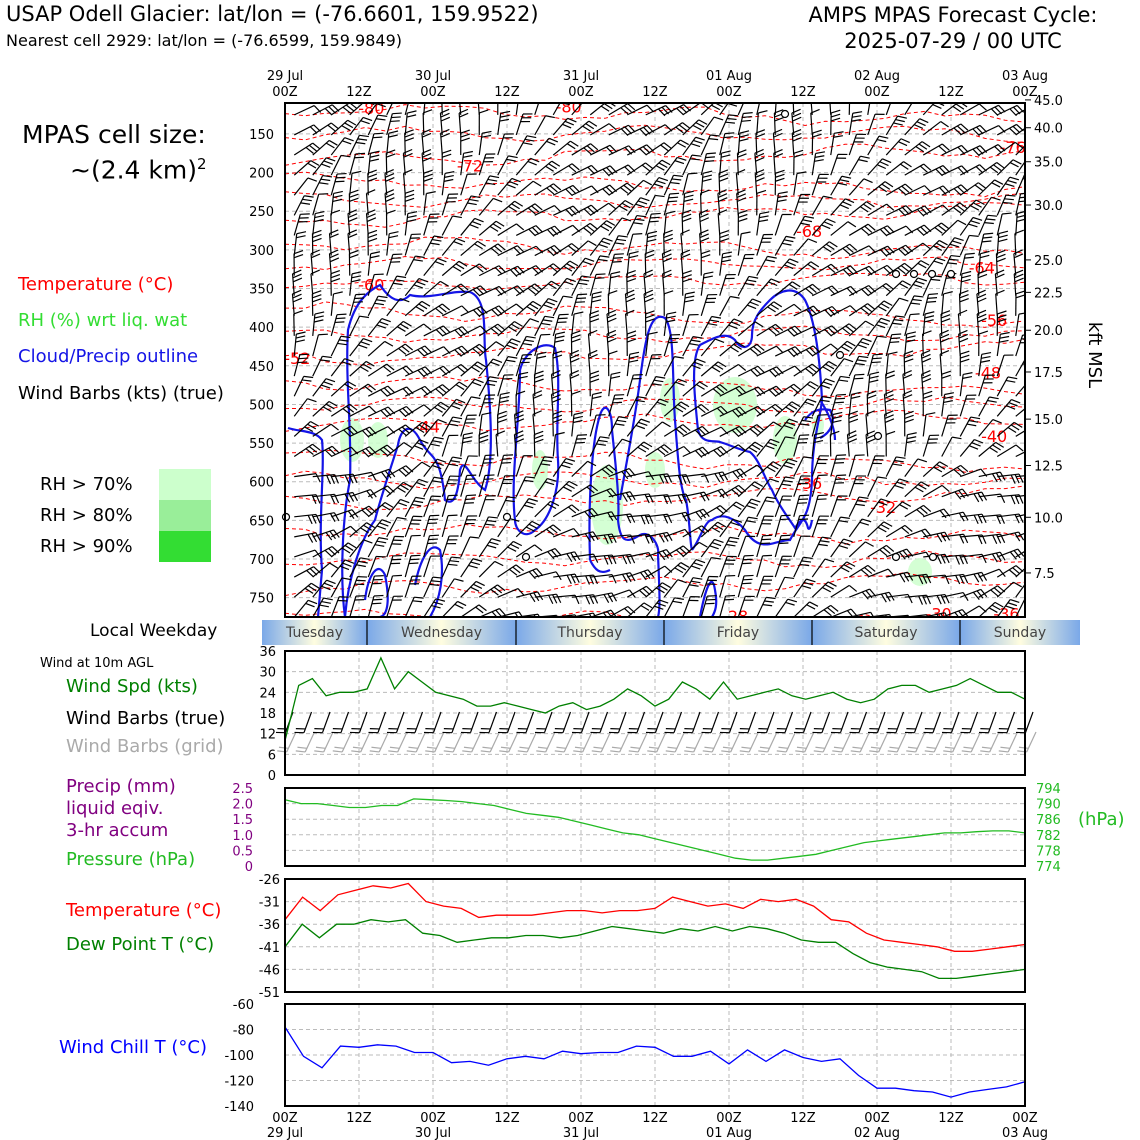 The image size is (1140, 1140). Describe the element at coordinates (885, 633) in the screenshot. I see `weekday-name: Saturday` at that location.